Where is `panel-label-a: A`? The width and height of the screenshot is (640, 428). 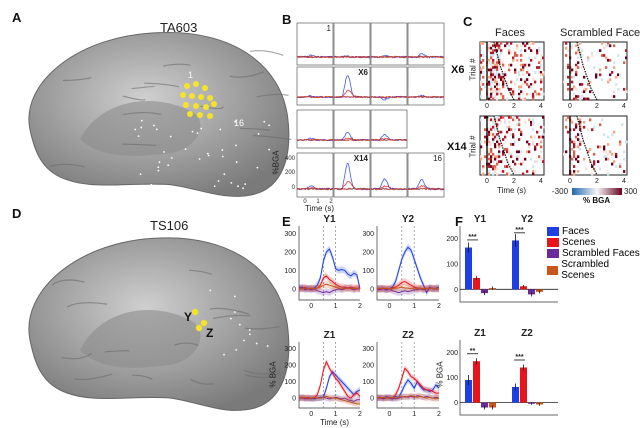
panel-label-a: A is located at coordinates (17, 17).